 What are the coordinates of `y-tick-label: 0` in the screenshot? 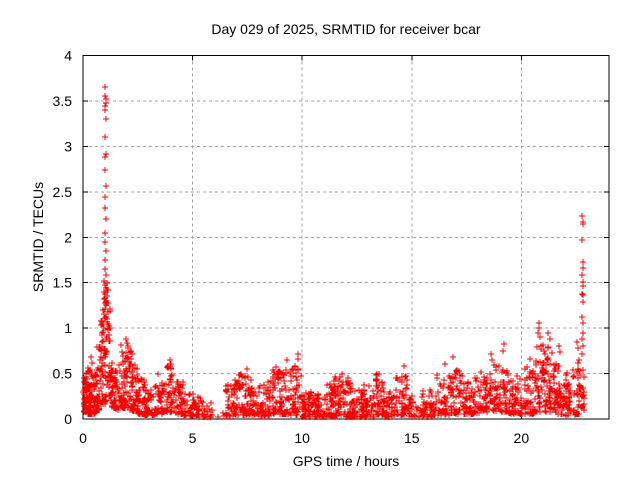 It's located at (68, 419).